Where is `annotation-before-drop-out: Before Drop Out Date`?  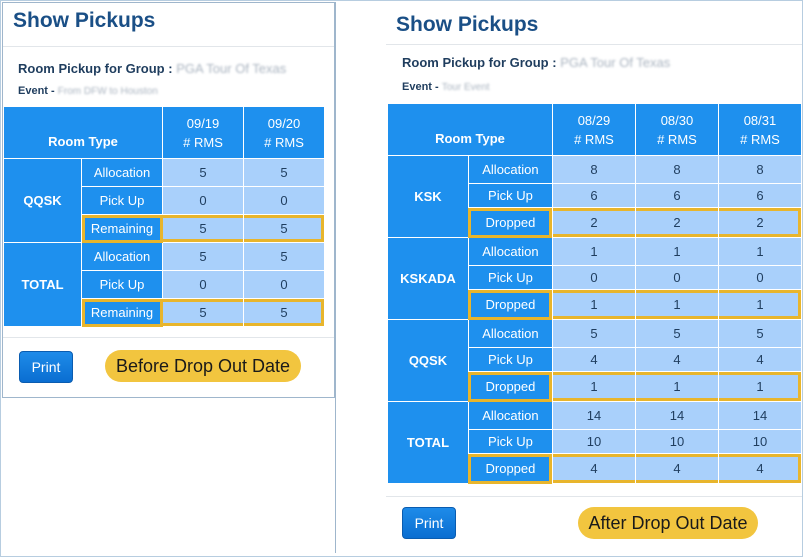 annotation-before-drop-out: Before Drop Out Date is located at coordinates (203, 366).